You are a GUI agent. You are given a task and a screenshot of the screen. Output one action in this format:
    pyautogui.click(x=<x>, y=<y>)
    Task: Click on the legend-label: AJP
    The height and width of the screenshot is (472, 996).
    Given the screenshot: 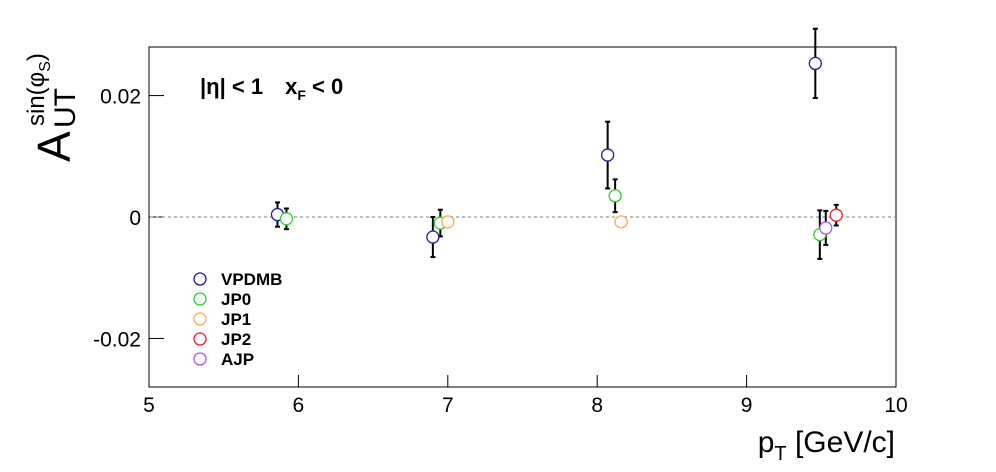 What is the action you would take?
    pyautogui.click(x=237, y=359)
    